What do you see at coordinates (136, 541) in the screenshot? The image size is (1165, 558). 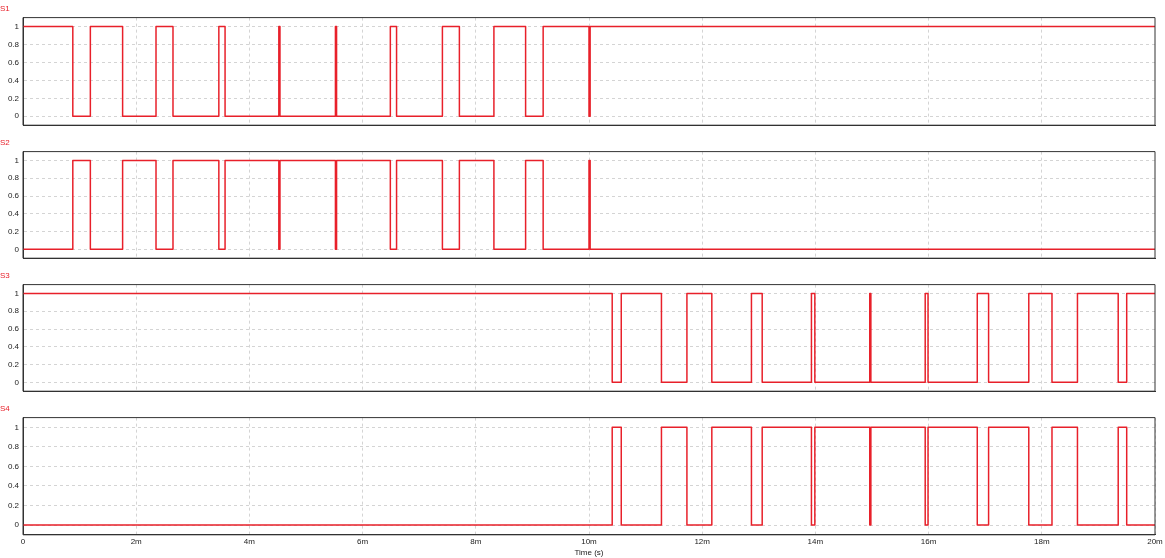 I see `x-tick-label: 2m` at bounding box center [136, 541].